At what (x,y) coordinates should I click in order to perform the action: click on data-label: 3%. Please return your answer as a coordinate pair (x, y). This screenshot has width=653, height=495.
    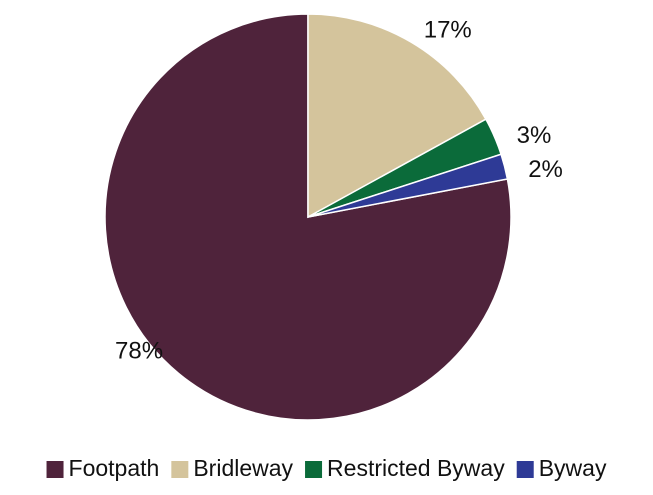
    Looking at the image, I should click on (534, 135).